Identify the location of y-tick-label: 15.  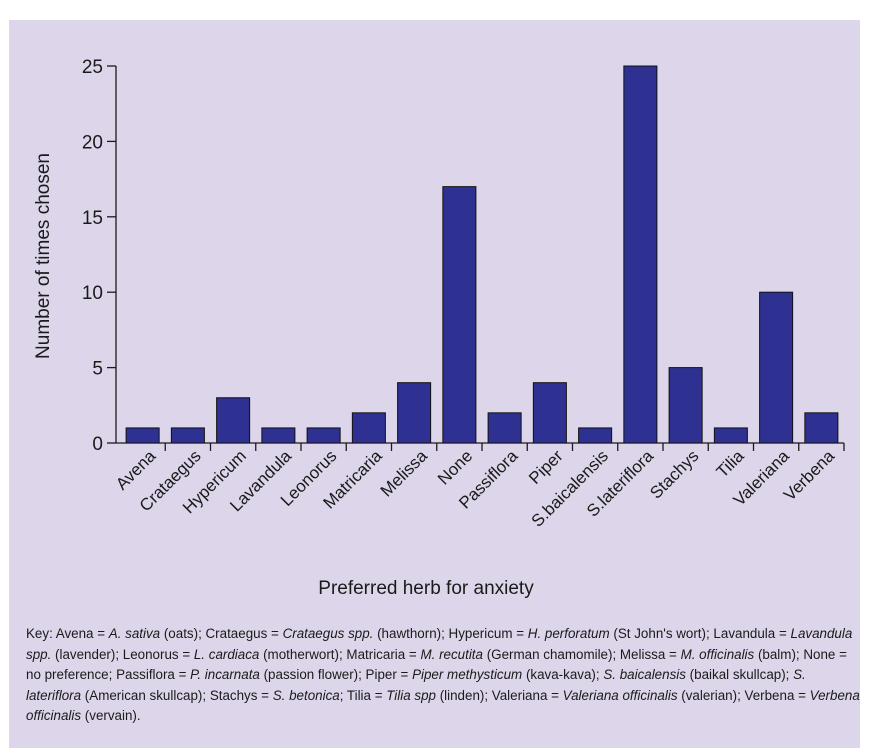
(92, 218).